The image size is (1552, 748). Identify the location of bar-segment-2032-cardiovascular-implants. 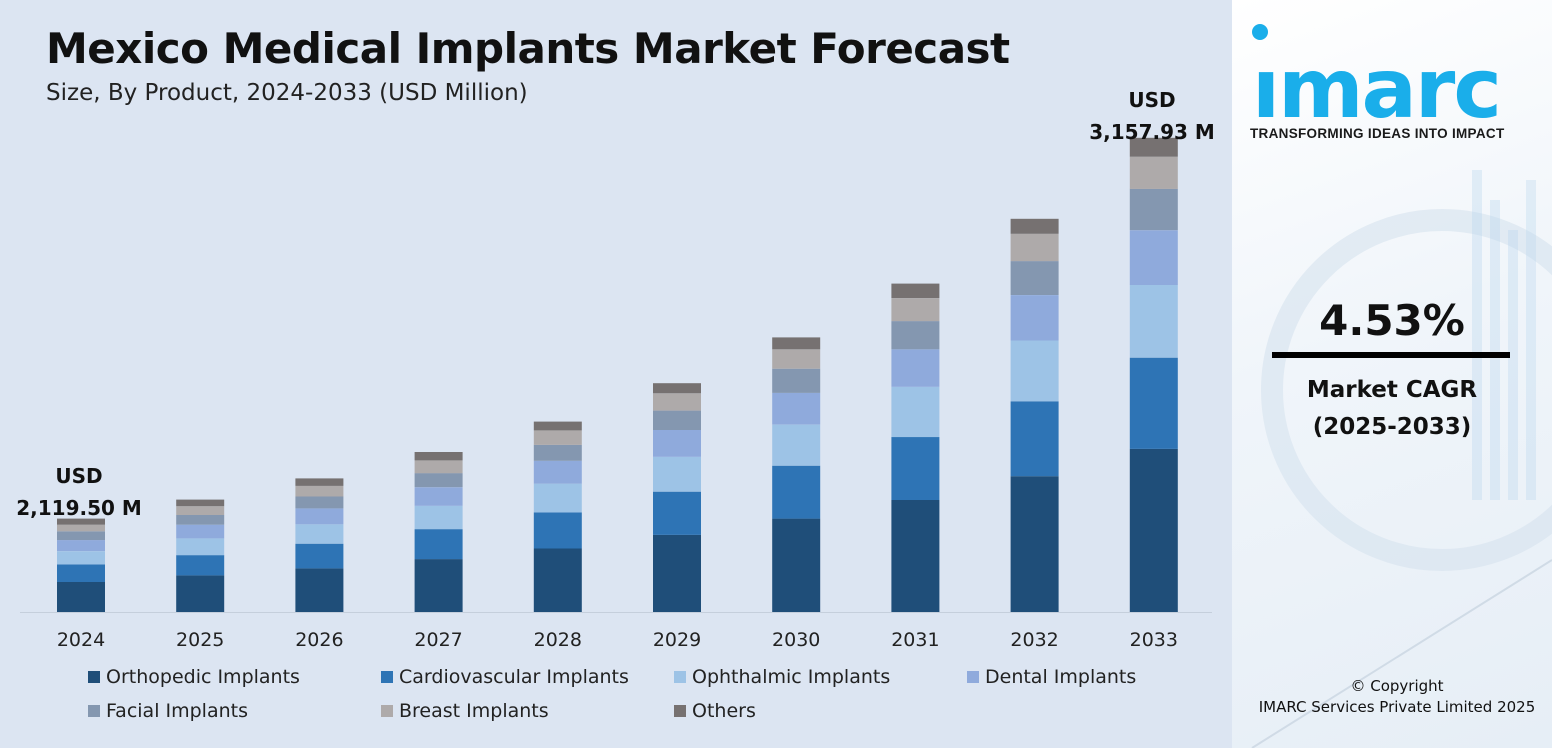
(1034, 439).